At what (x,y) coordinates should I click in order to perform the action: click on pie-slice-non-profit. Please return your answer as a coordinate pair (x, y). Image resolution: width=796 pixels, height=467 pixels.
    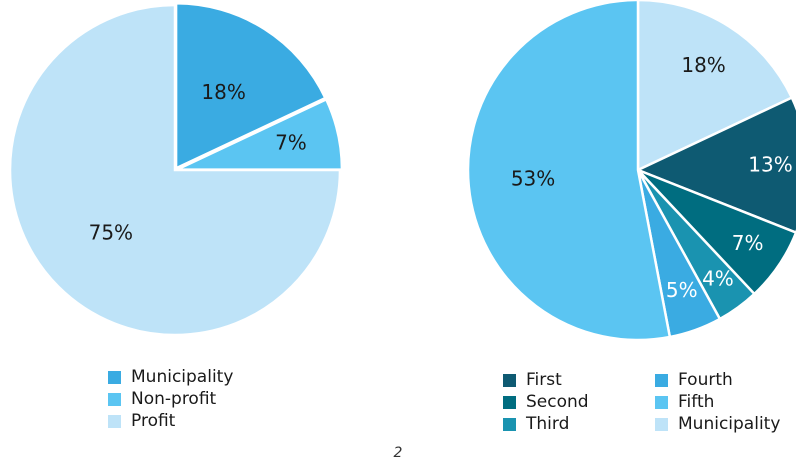
    Looking at the image, I should click on (260, 134).